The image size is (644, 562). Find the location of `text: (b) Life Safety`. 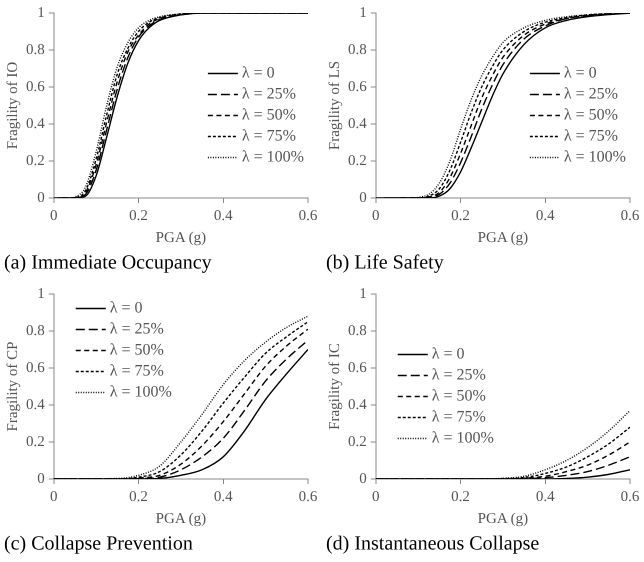

text: (b) Life Safety is located at coordinates (385, 262).